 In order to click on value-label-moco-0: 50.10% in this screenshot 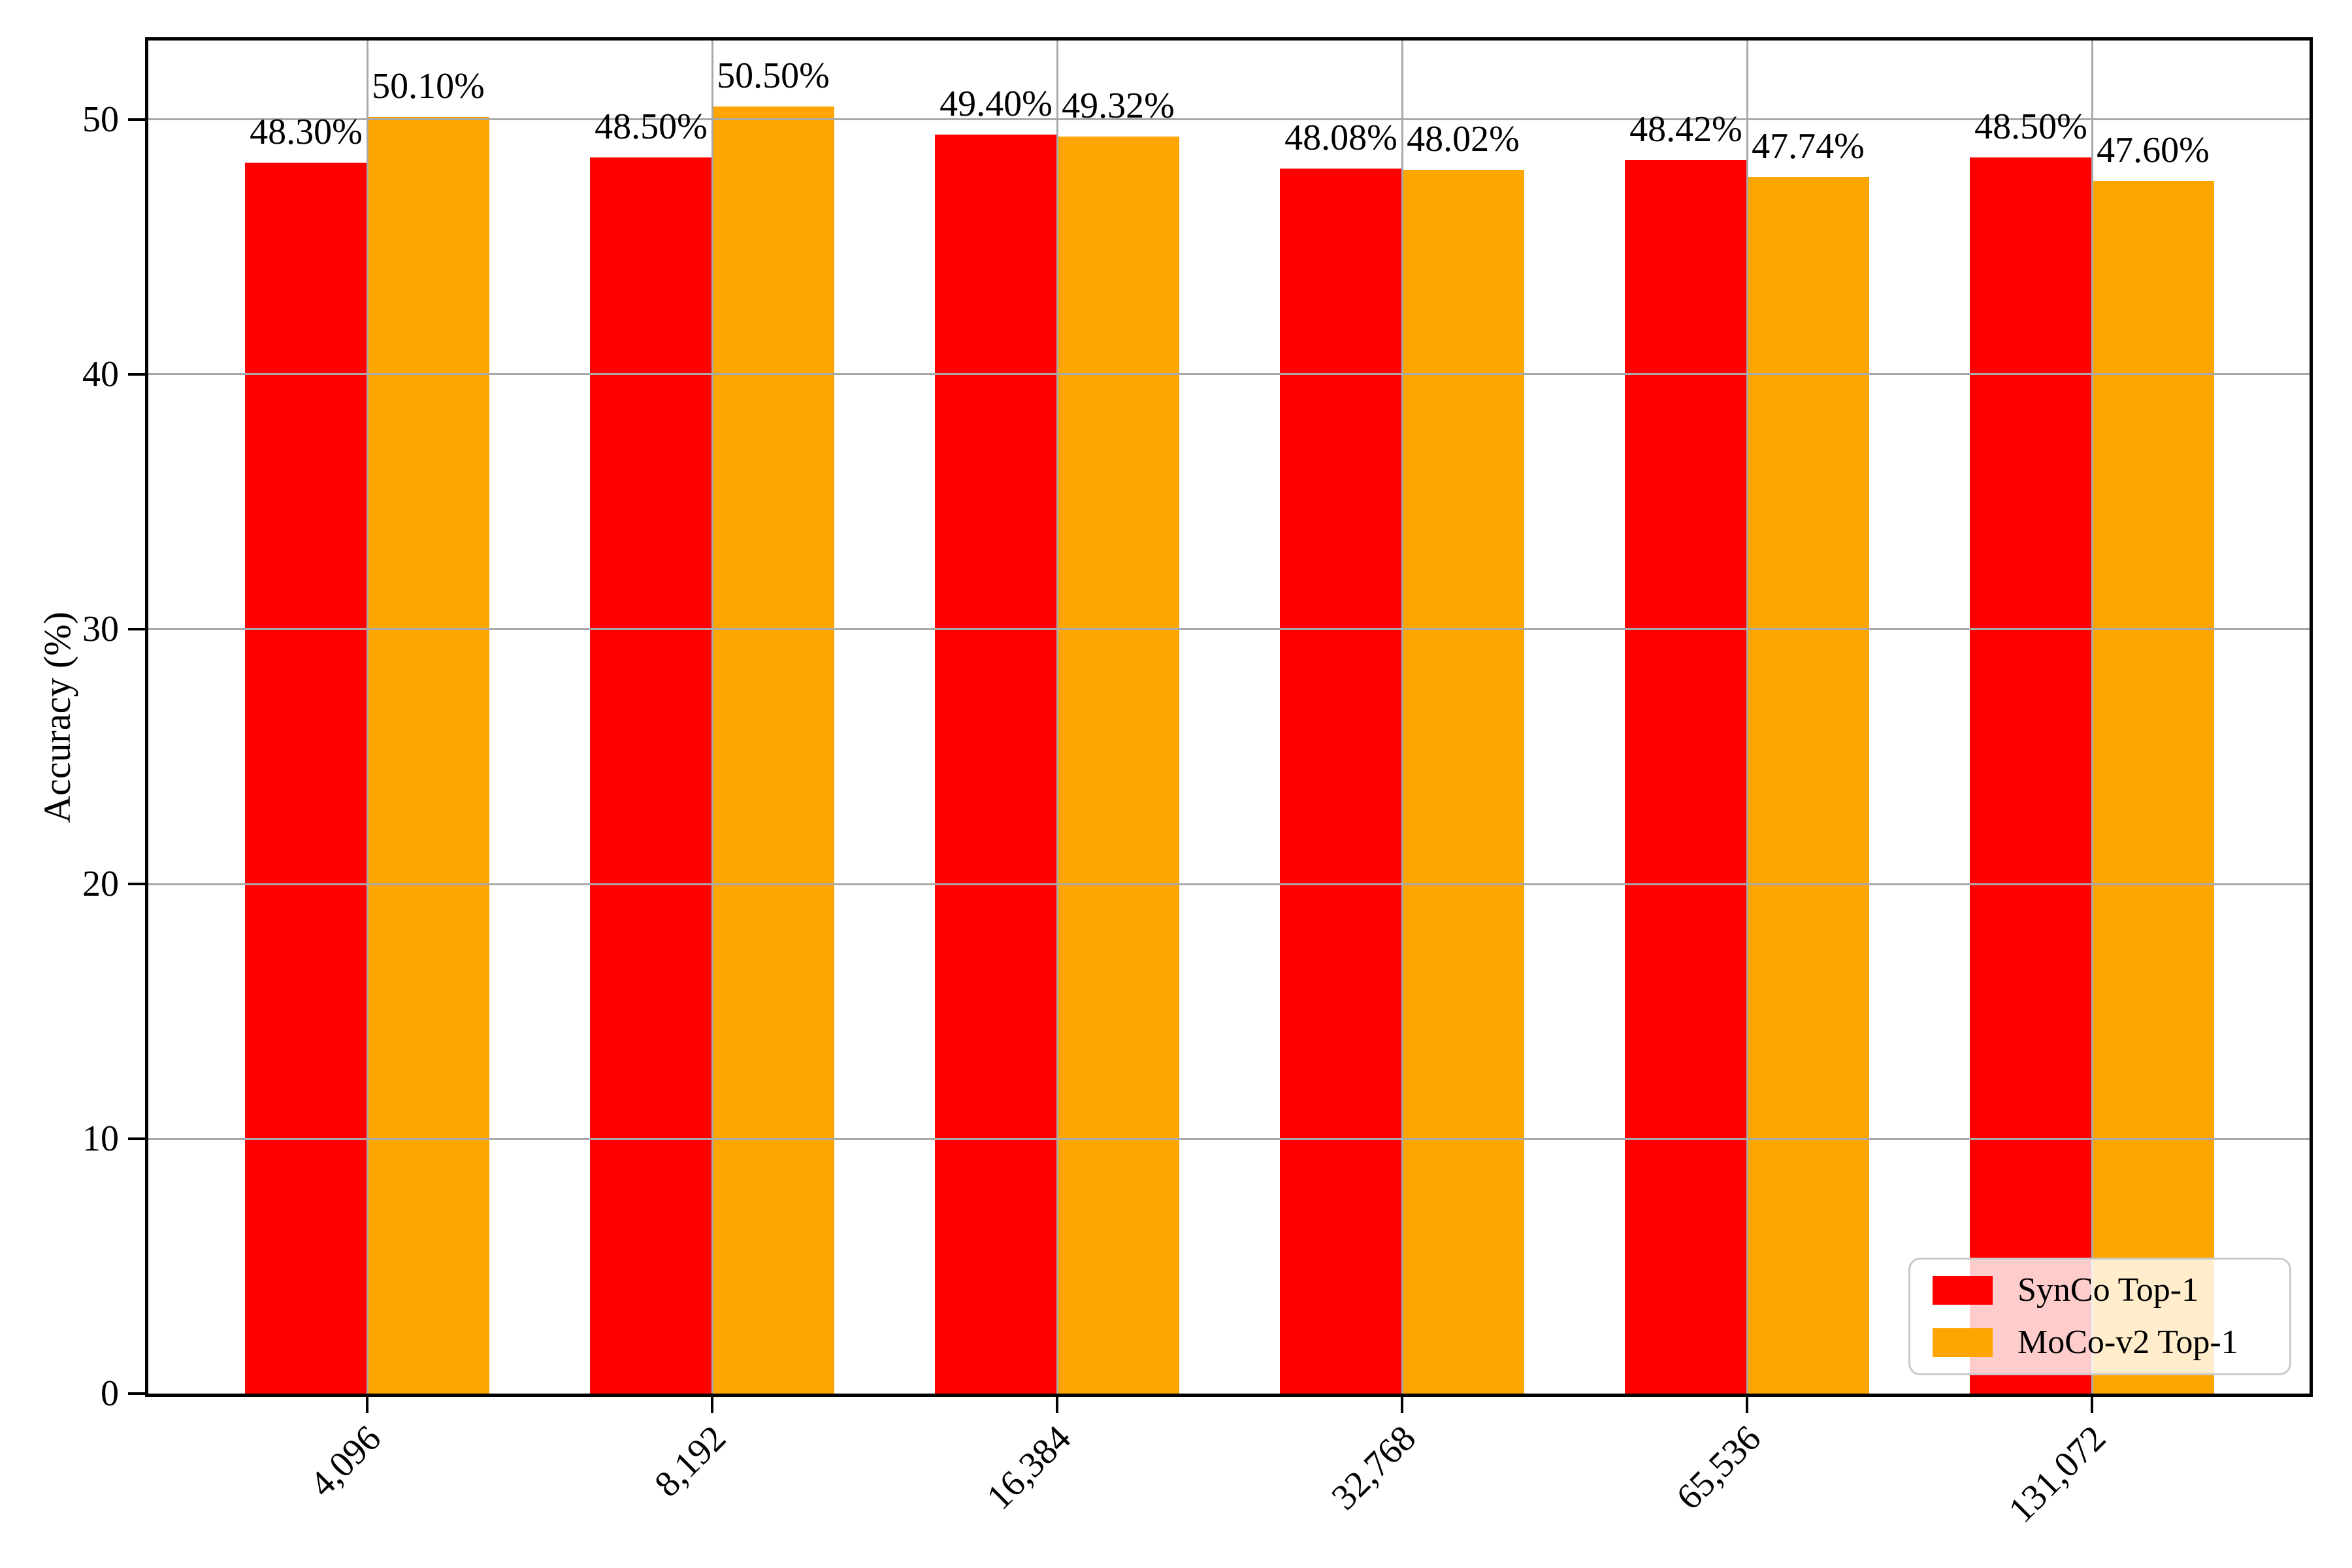, I will do `click(428, 86)`.